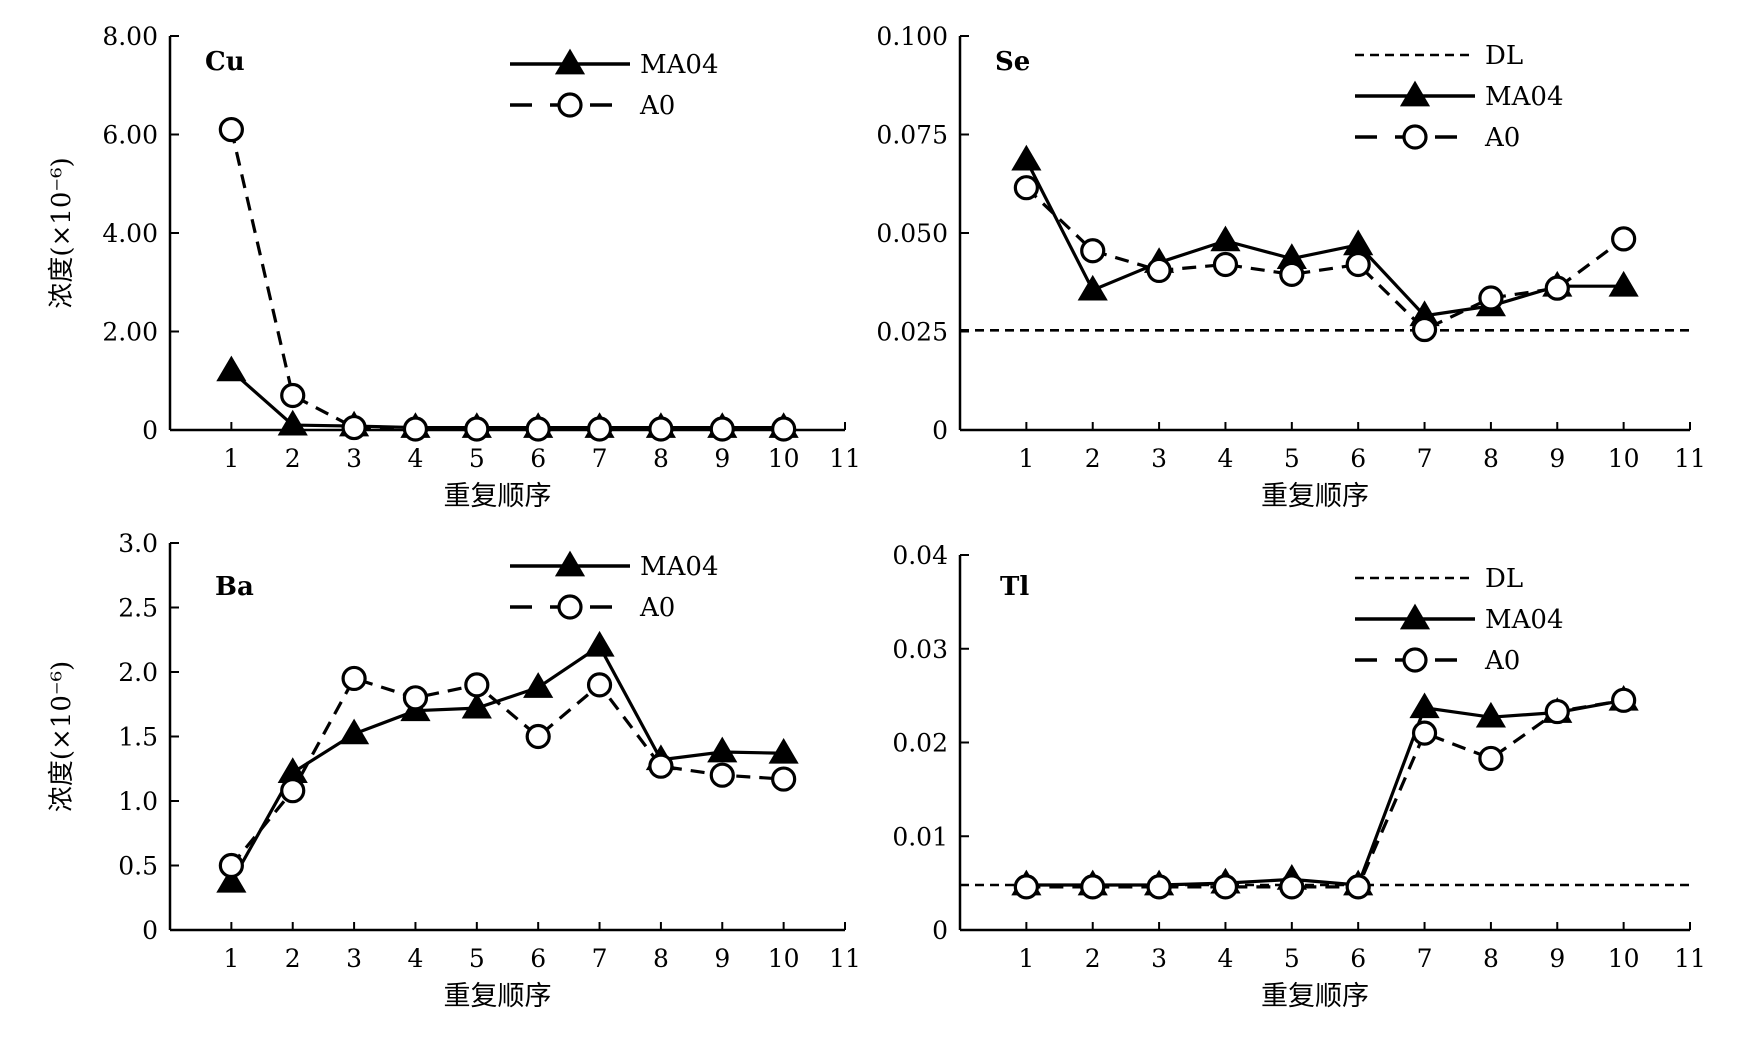 The image size is (1749, 1037). What do you see at coordinates (130, 135) in the screenshot?
I see `y-tick-label: 6.00` at bounding box center [130, 135].